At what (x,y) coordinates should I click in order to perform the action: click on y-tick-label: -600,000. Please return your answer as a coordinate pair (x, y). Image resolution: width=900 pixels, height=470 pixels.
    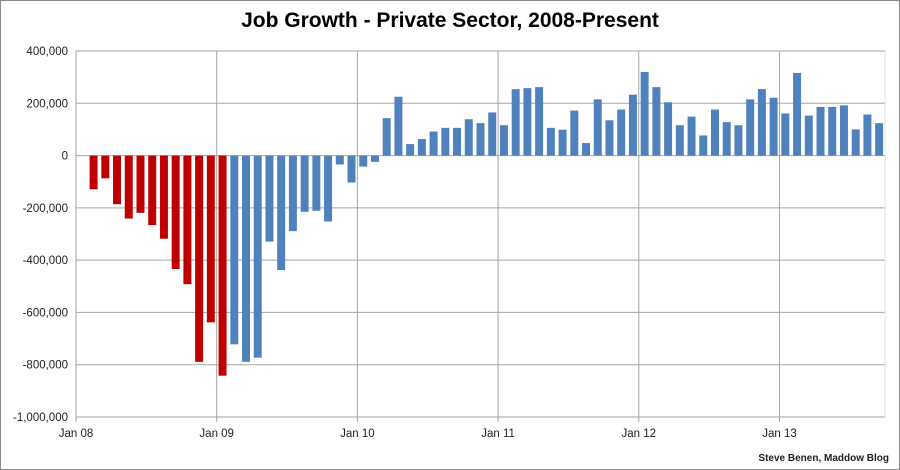
    Looking at the image, I should click on (45, 313).